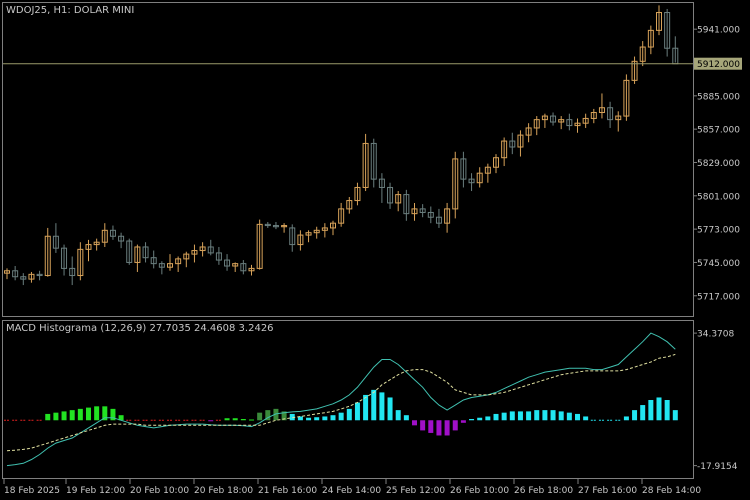 The width and height of the screenshot is (750, 500). What do you see at coordinates (351, 491) in the screenshot?
I see `time-tick-label: 24 Feb 14:00` at bounding box center [351, 491].